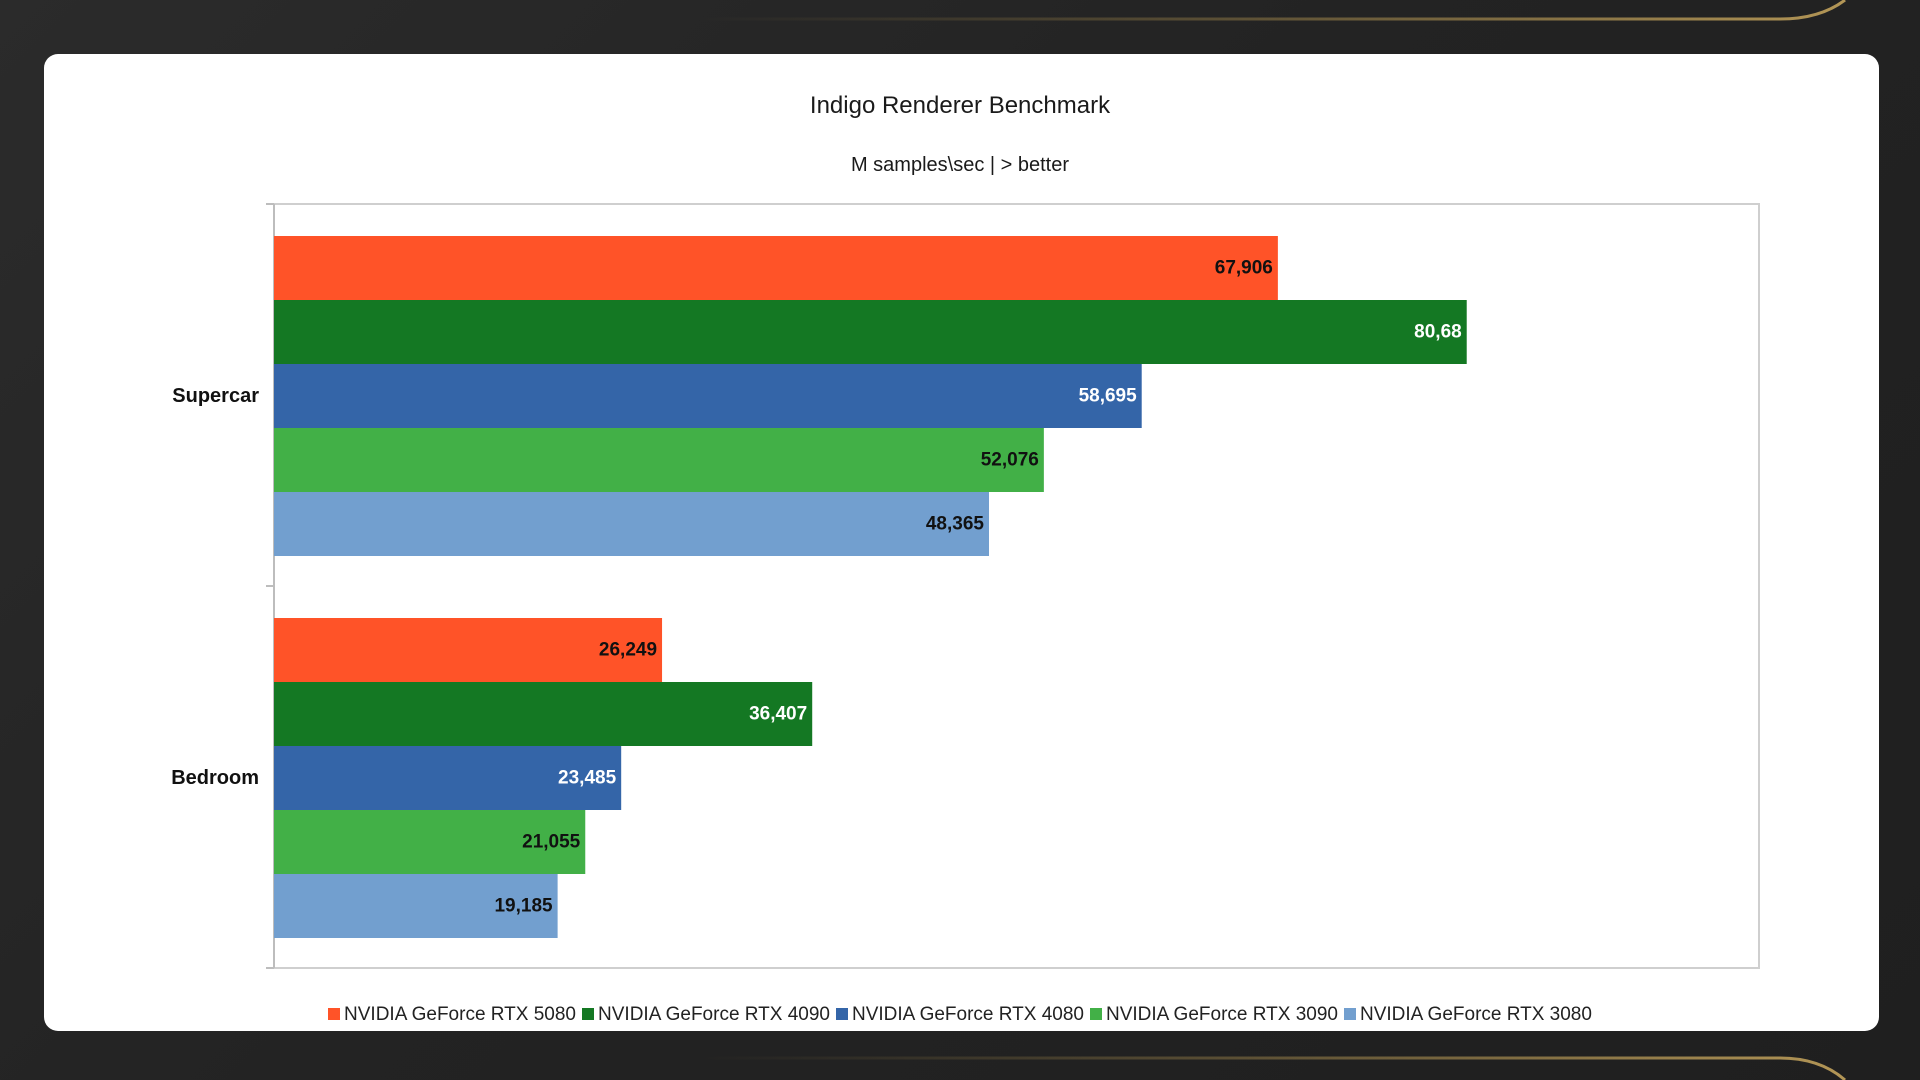 The image size is (1920, 1080). I want to click on legend-item: NVIDIA GeForce RTX 4080, so click(960, 1015).